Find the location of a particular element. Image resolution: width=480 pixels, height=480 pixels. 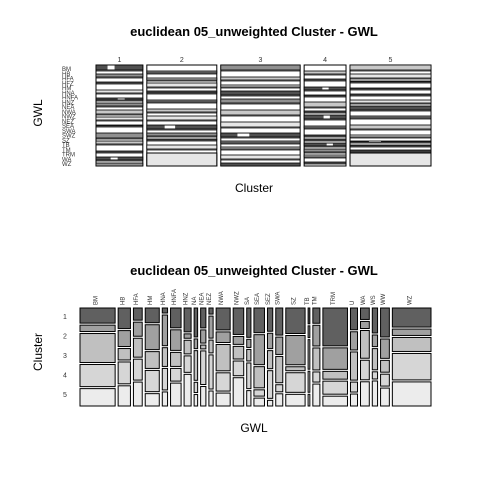

bottom-column-SZ is located at coordinates (295, 357).